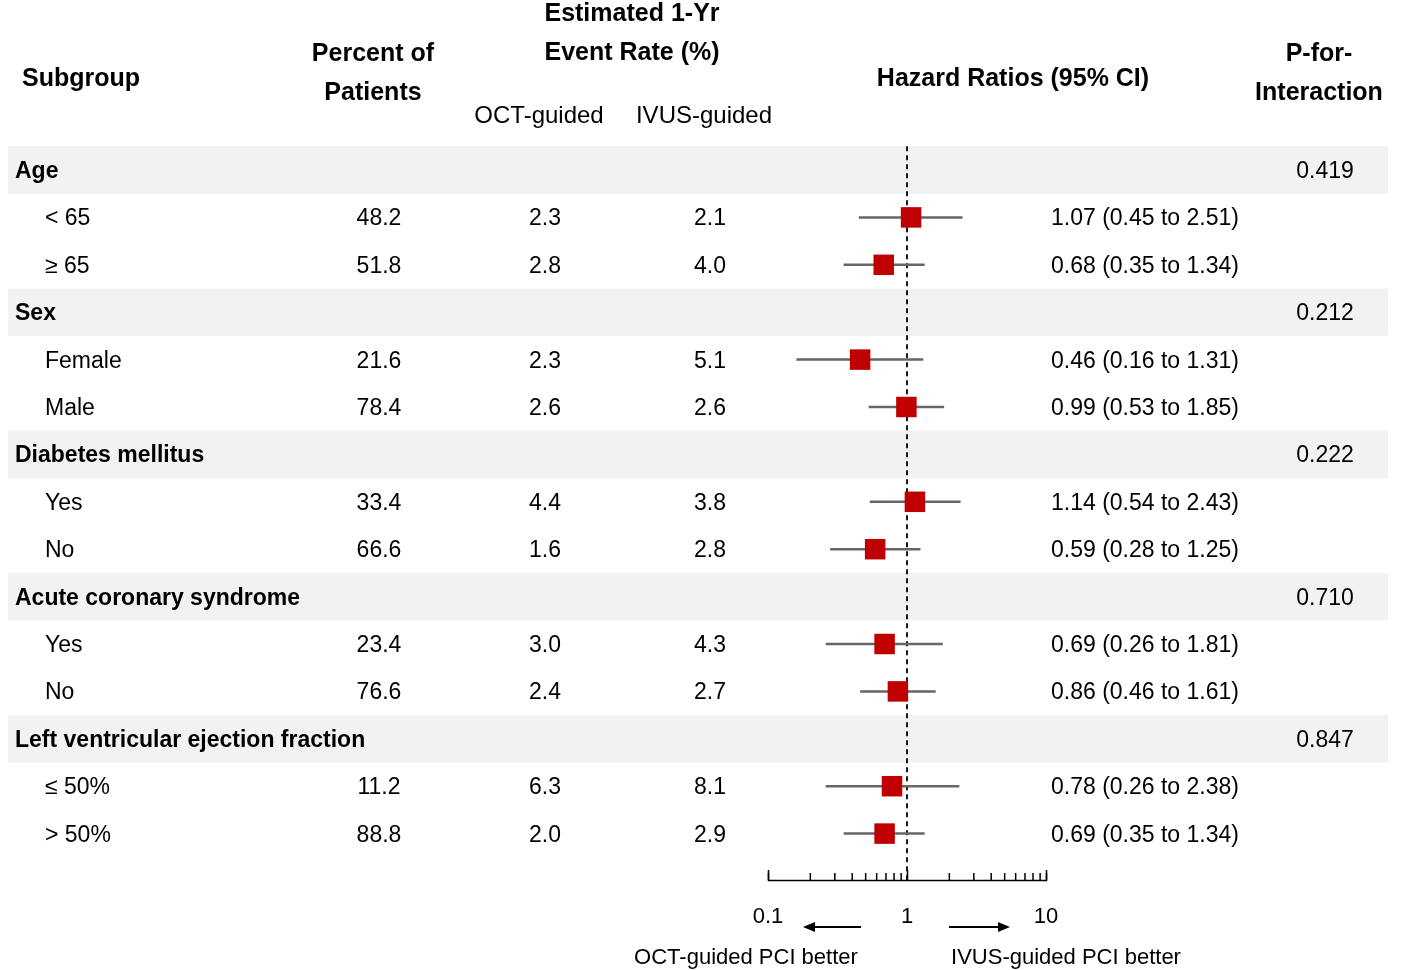 This screenshot has width=1402, height=970. I want to click on data-label: 3.0, so click(545, 644).